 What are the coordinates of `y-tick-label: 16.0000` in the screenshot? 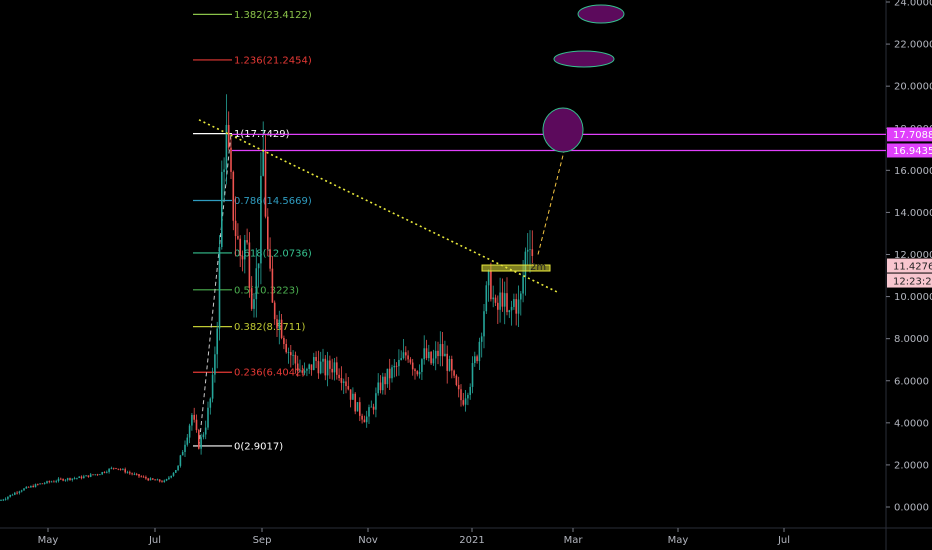 It's located at (913, 171).